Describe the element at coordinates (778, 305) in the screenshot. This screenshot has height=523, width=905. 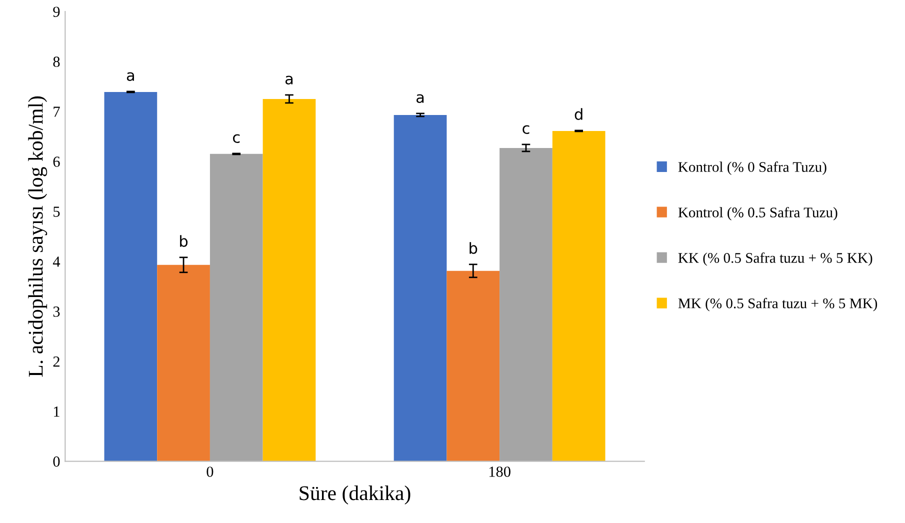
I see `legend-label: MK (% 0.5 Safra tuzu + % 5 MK)` at that location.